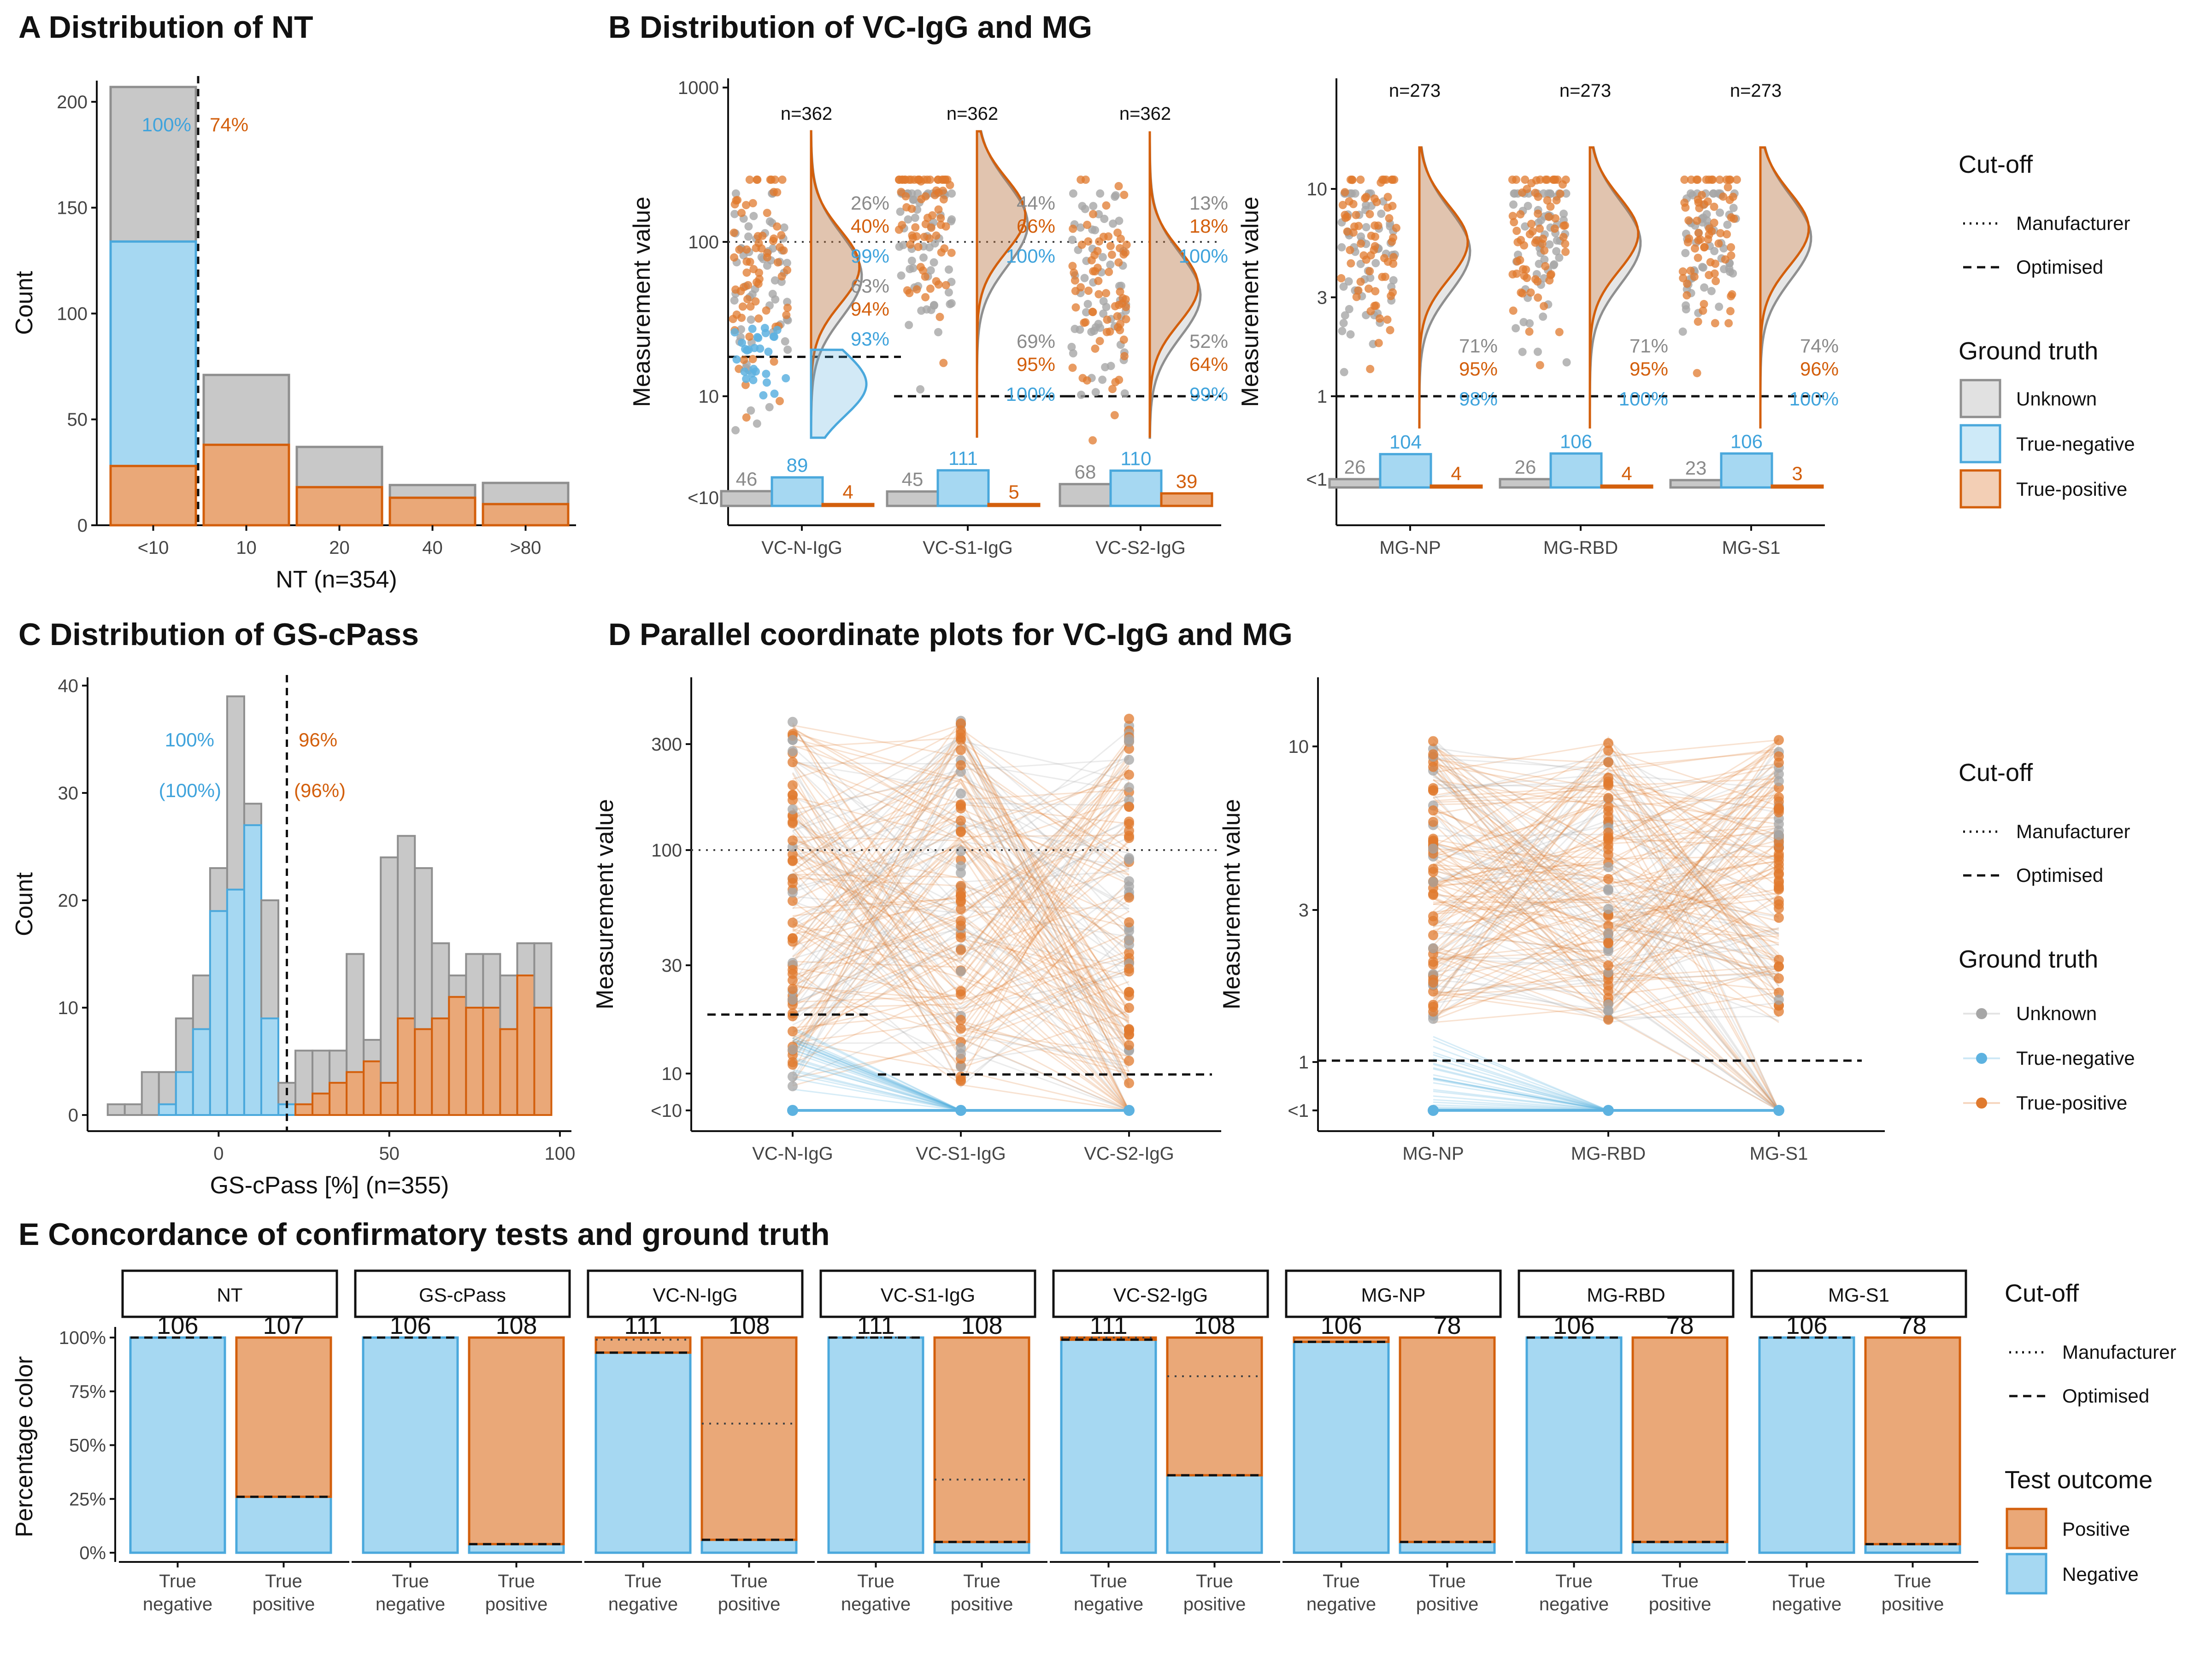  Describe the element at coordinates (703, 498) in the screenshot. I see `panel-b1-ytick-label: <10` at that location.